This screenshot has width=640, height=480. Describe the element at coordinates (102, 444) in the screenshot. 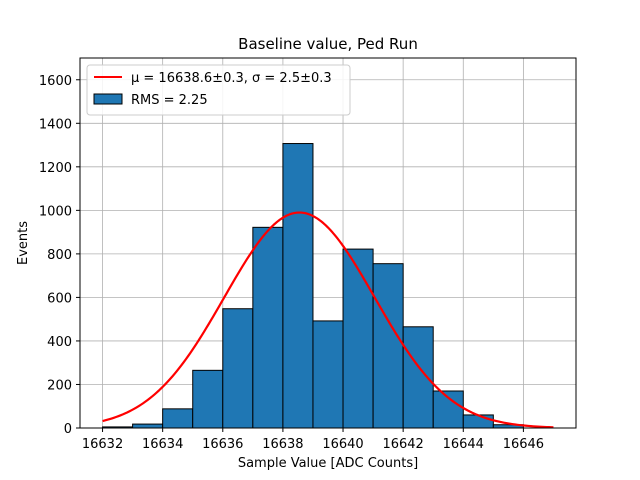

I see `x-tick-label: 16632` at that location.